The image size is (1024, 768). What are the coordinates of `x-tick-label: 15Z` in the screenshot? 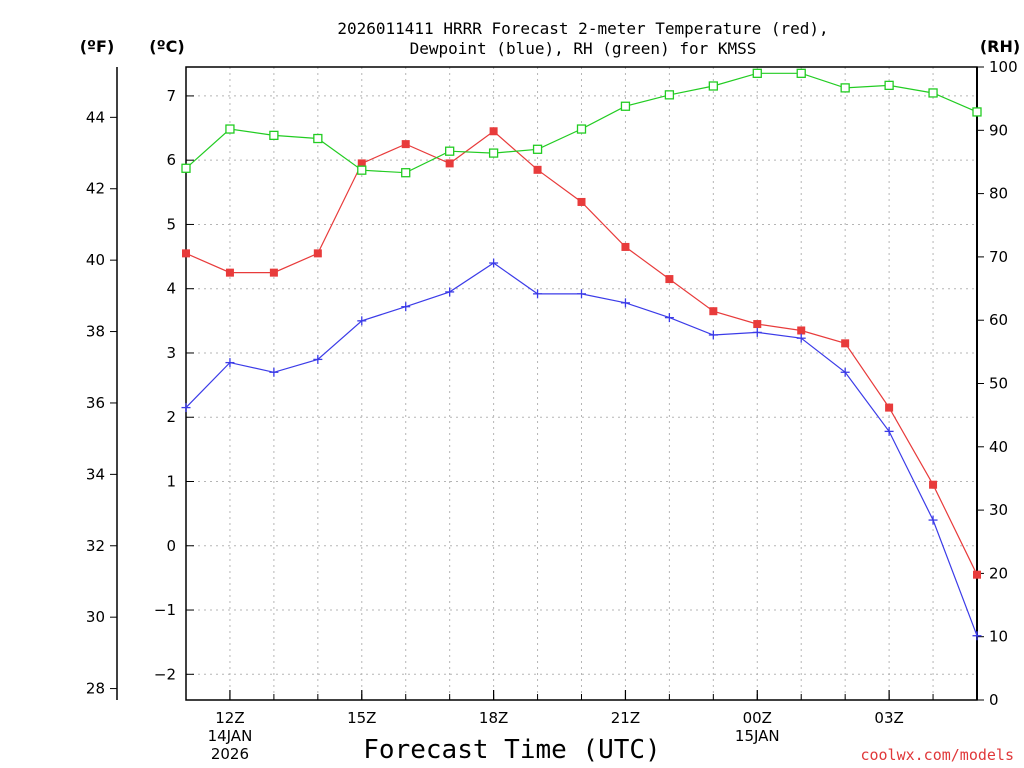 It's located at (361, 718).